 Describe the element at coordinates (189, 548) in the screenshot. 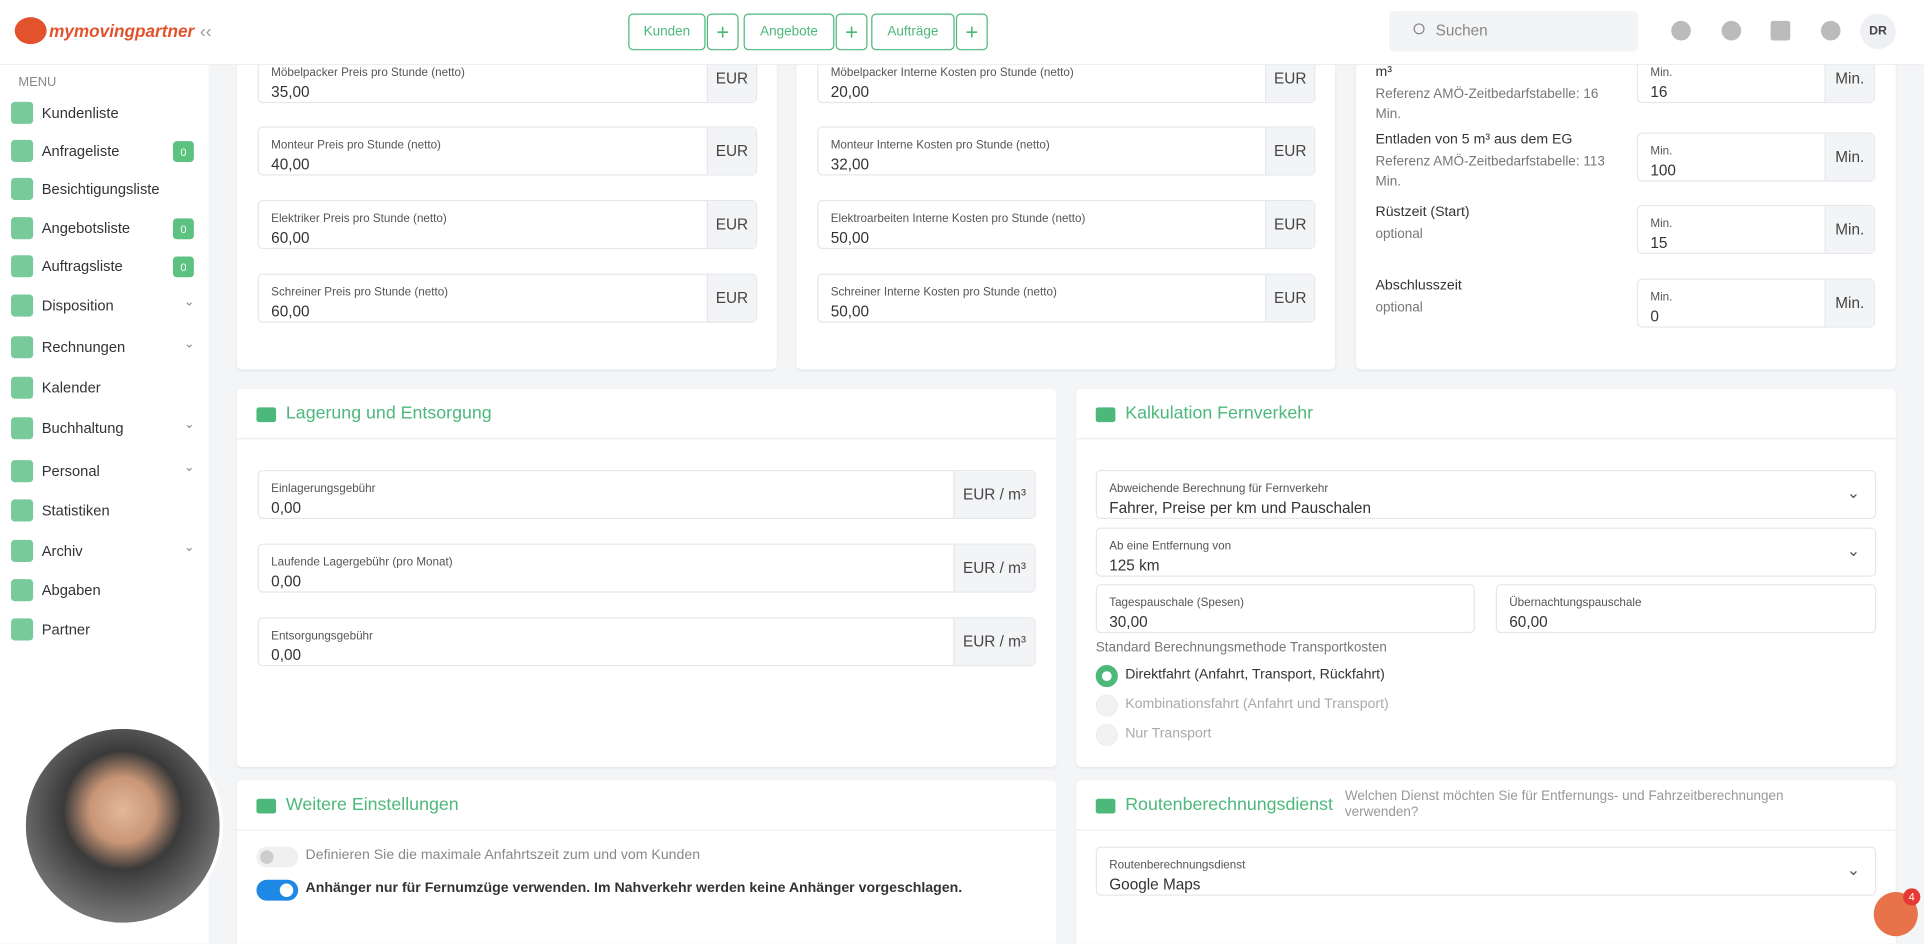

I see `menu-chevron: ⌄` at that location.